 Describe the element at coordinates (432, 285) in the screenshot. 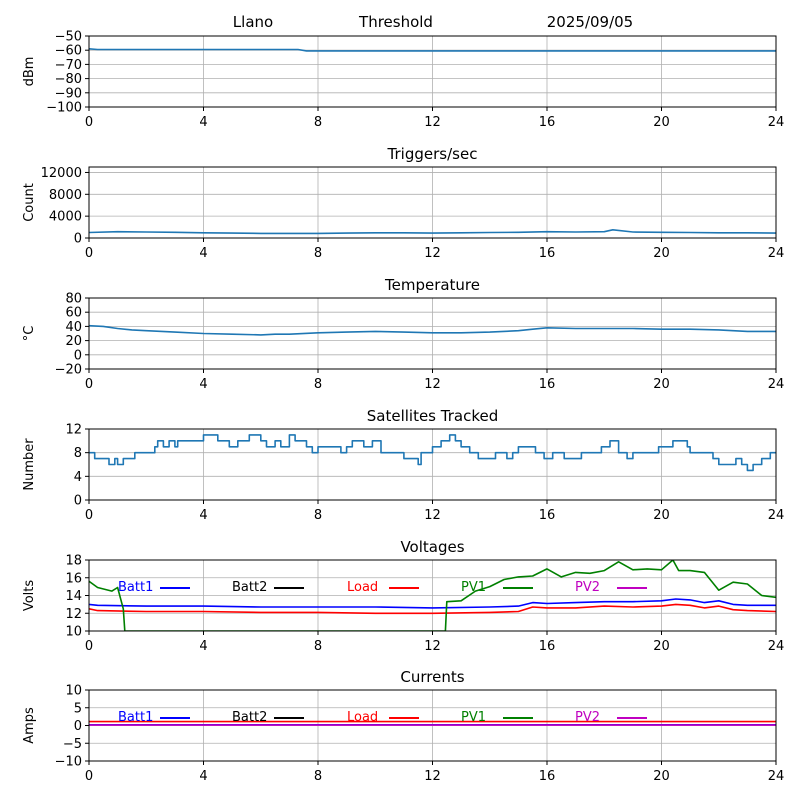

I see `panel-title: Temperature` at that location.